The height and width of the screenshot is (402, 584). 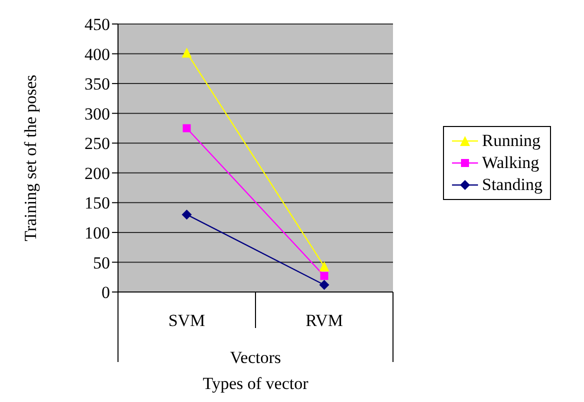 What do you see at coordinates (106, 292) in the screenshot?
I see `y-tick-label: 0` at bounding box center [106, 292].